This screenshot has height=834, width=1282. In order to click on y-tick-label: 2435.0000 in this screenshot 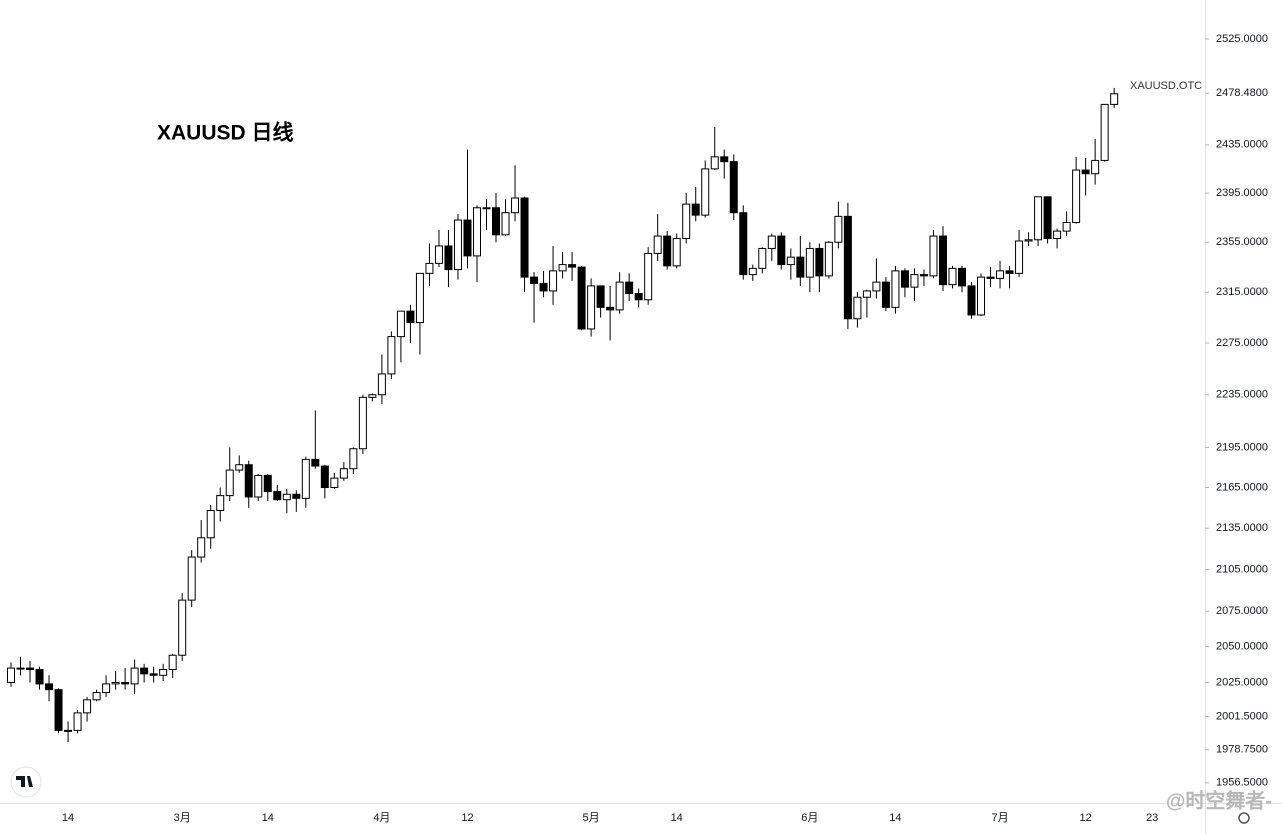, I will do `click(1242, 145)`.